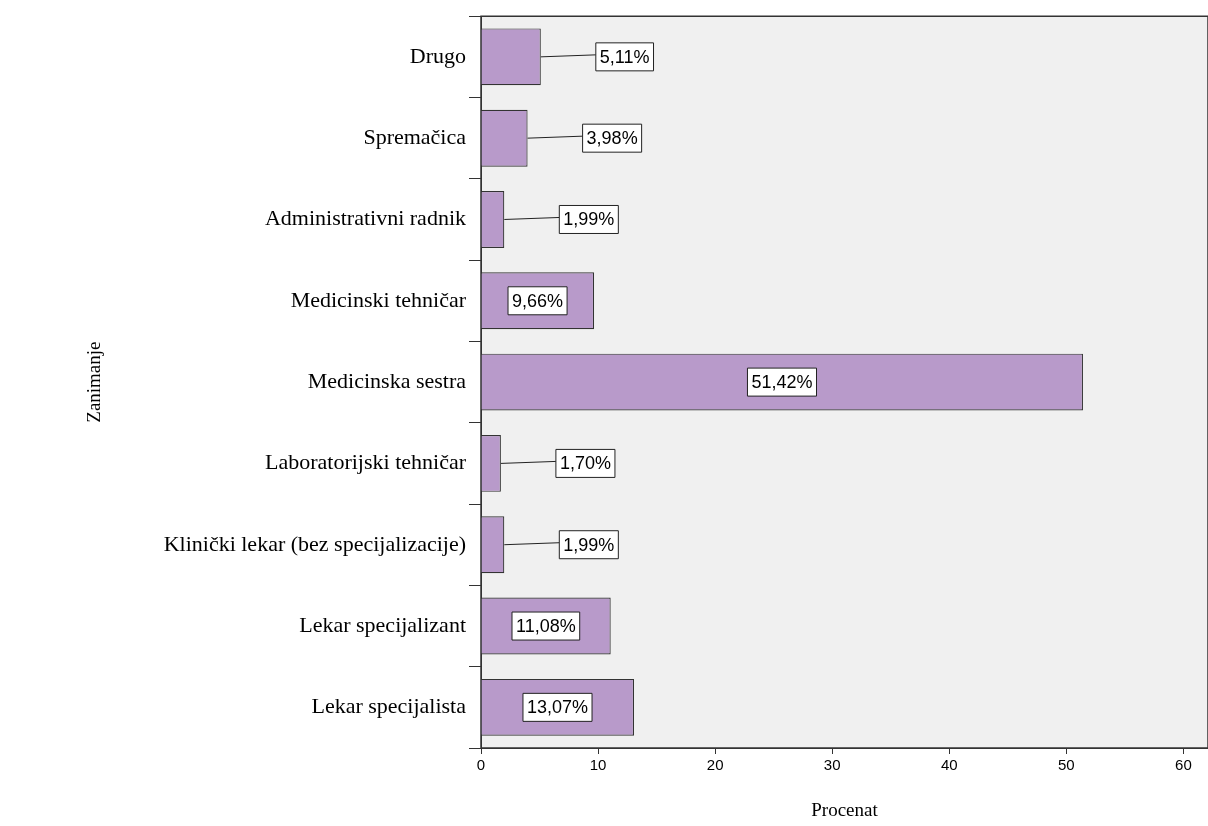 The image size is (1208, 826). I want to click on data-label: 11,08%, so click(546, 626).